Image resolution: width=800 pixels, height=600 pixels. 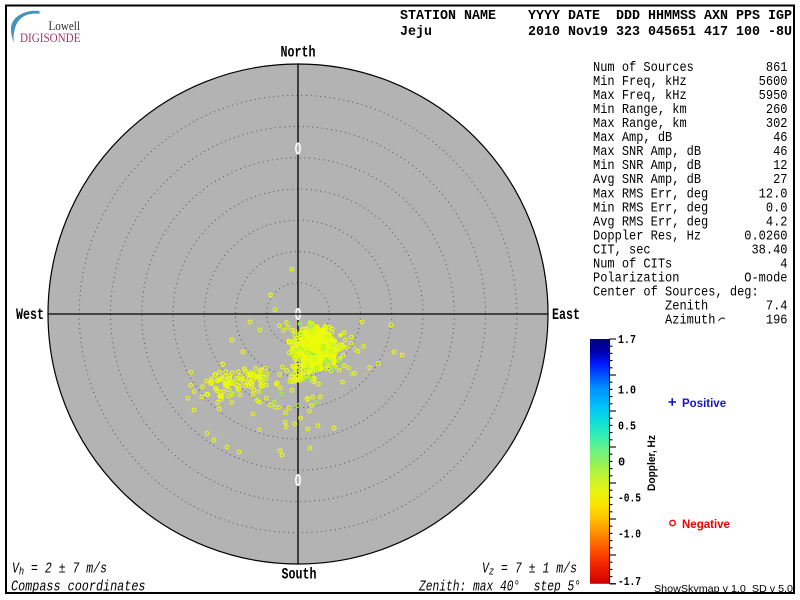 What do you see at coordinates (629, 535) in the screenshot?
I see `svg-text: -1.0` at bounding box center [629, 535].